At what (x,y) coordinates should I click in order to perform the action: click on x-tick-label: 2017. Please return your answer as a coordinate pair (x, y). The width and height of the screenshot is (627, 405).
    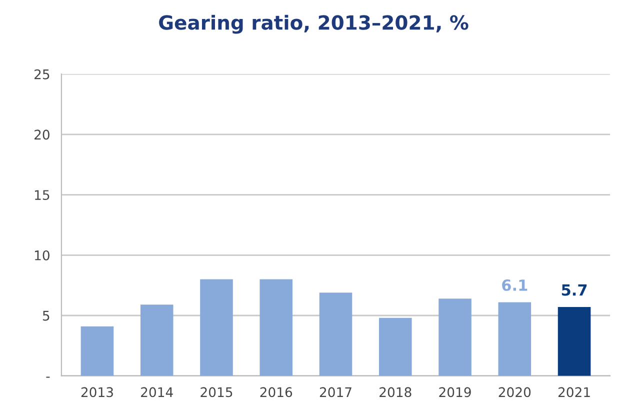
    Looking at the image, I should click on (336, 392).